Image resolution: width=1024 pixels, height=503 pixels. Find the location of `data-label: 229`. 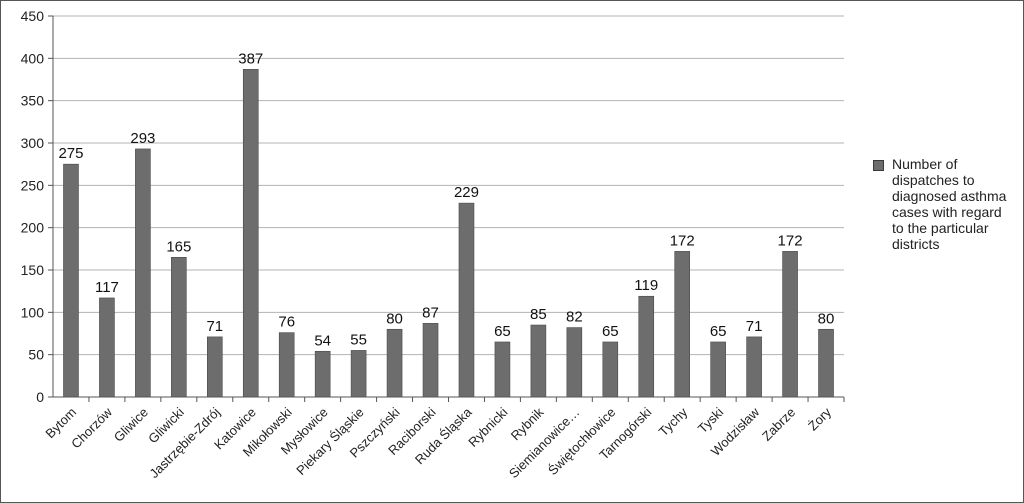

data-label: 229 is located at coordinates (466, 192).